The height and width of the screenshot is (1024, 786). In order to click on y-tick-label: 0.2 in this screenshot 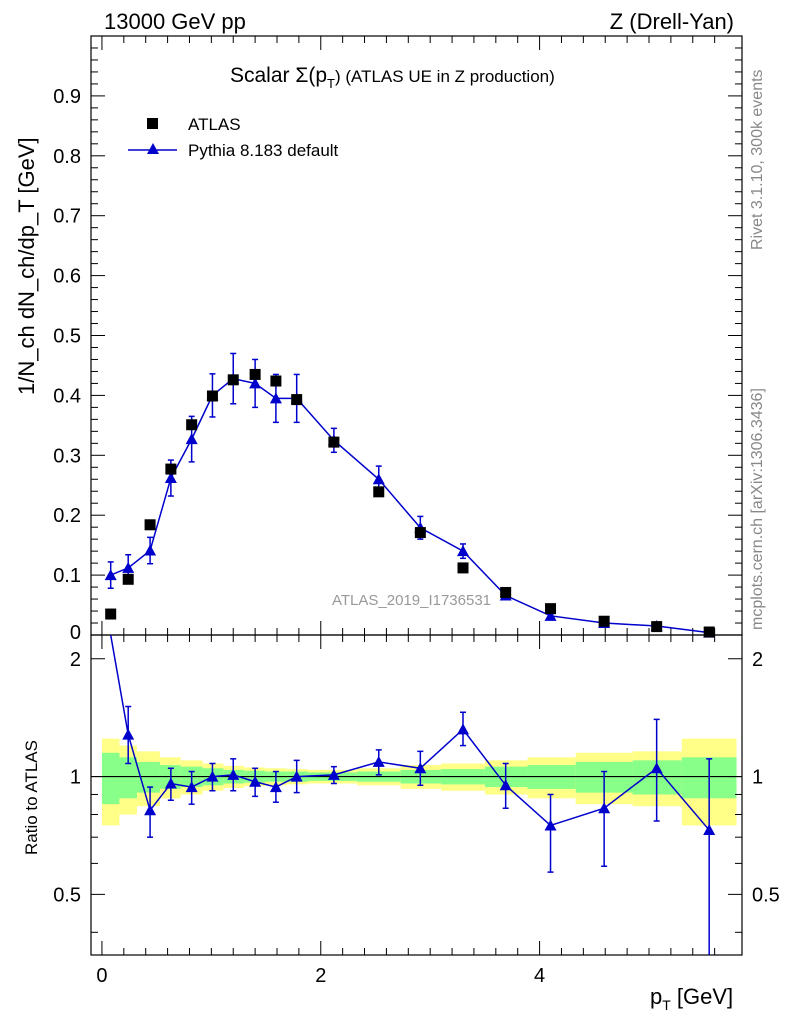, I will do `click(67, 516)`.